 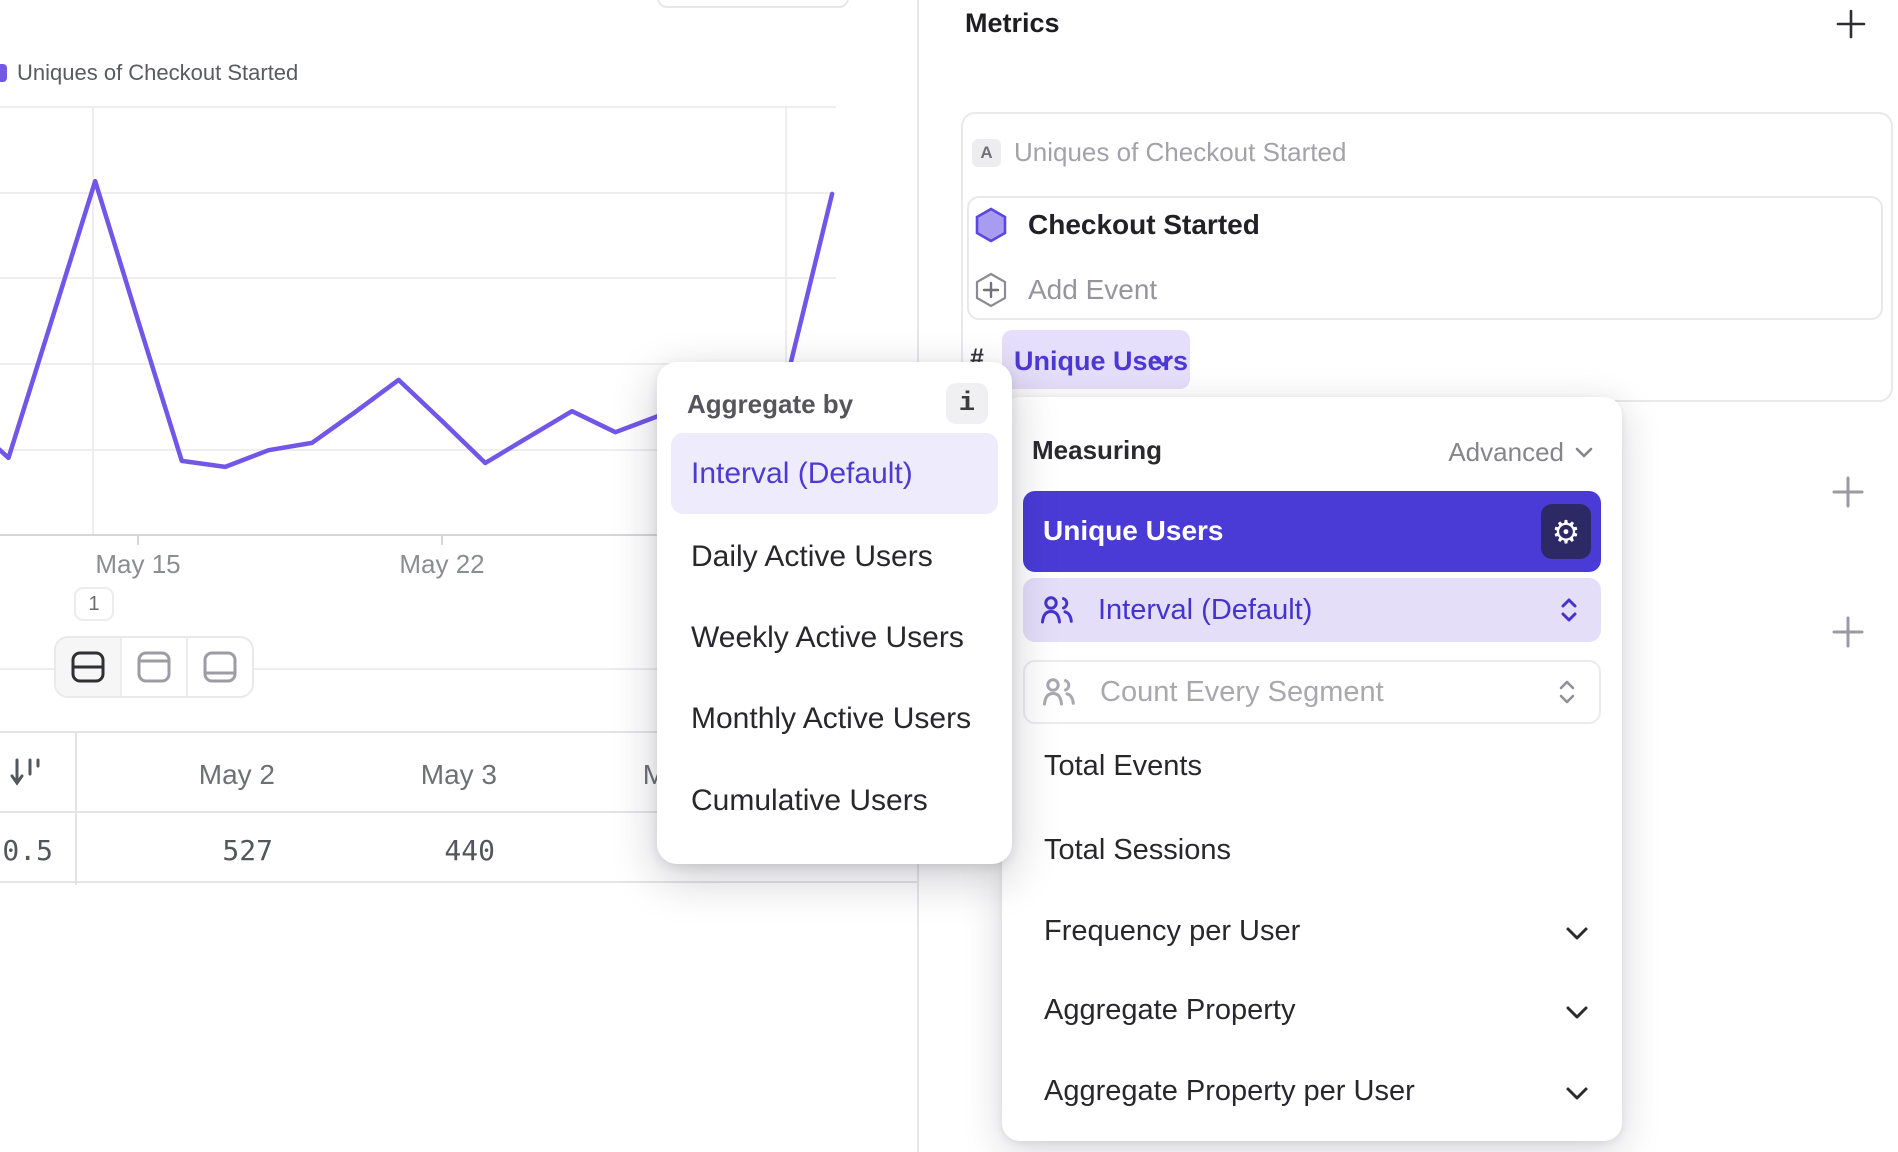 What do you see at coordinates (76, 809) in the screenshot?
I see `column-divider` at bounding box center [76, 809].